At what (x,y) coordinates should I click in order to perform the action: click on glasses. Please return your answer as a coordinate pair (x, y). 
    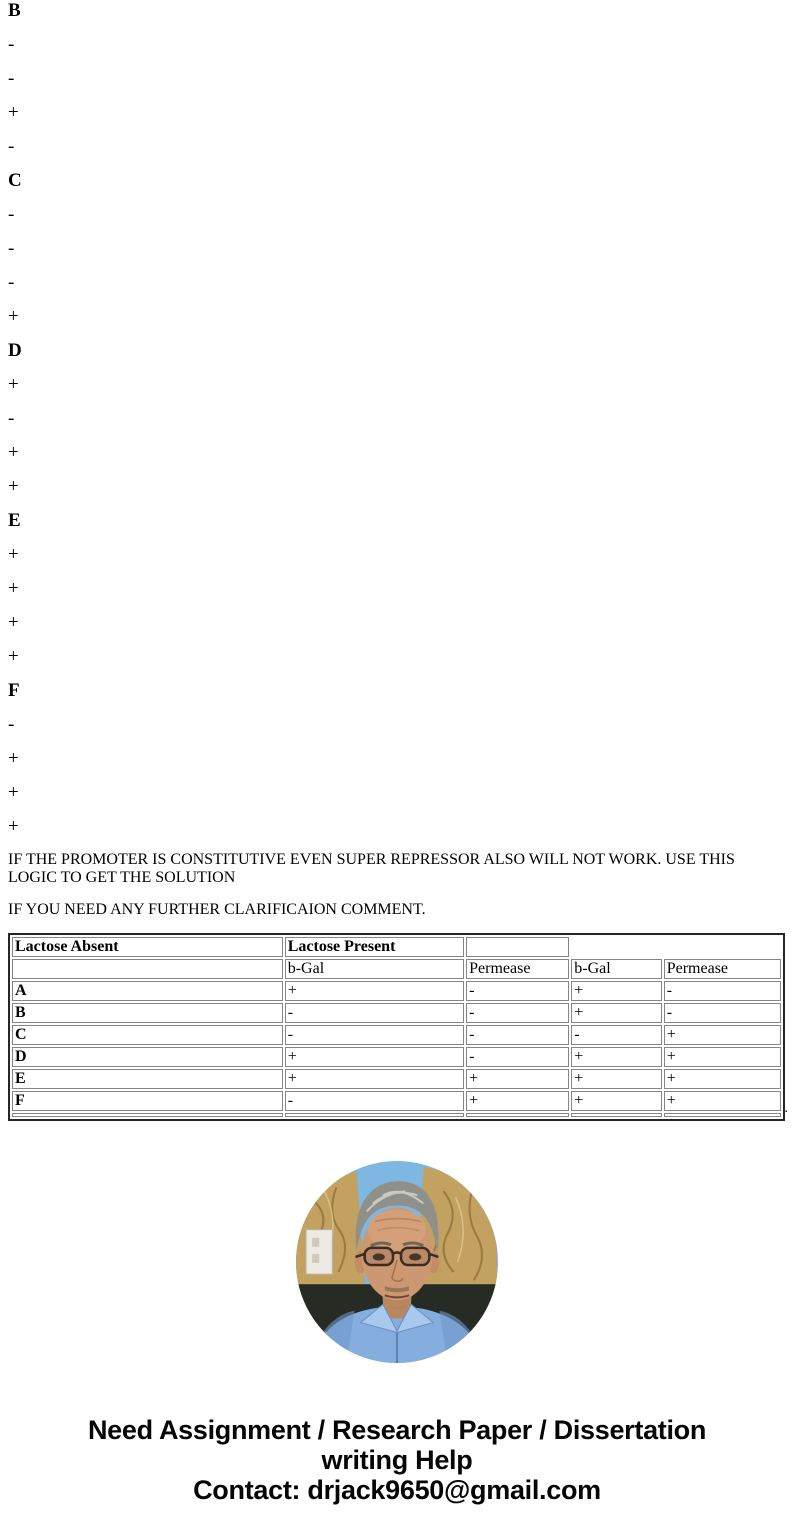
    Looking at the image, I should click on (397, 1256).